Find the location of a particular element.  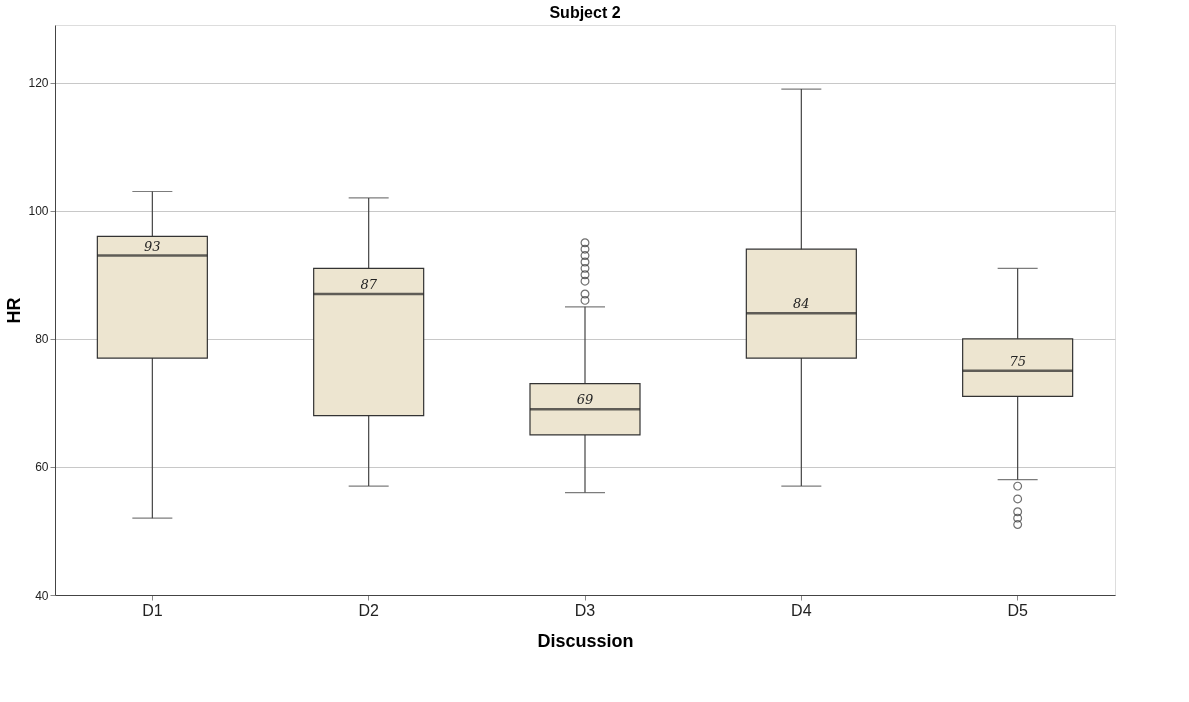

annotation: 75 is located at coordinates (1017, 361).